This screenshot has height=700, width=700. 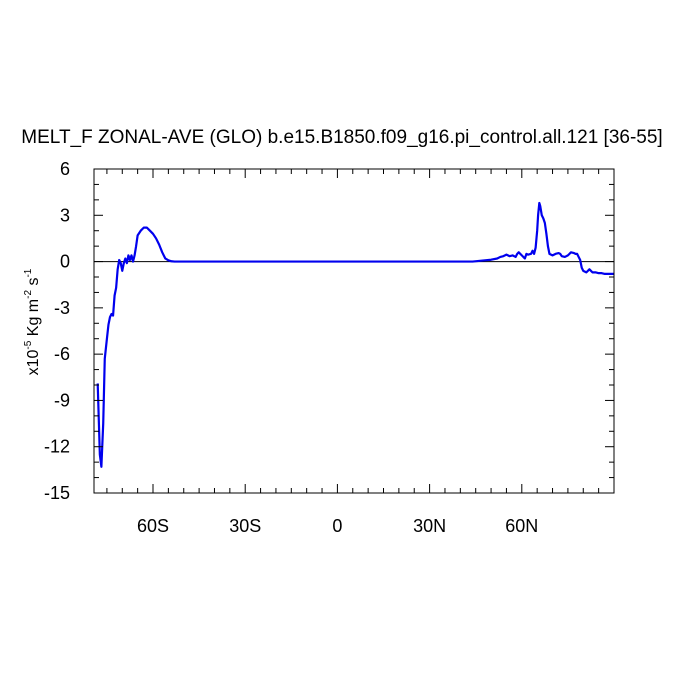 I want to click on y-axis-label-unit-s: s, so click(x=33, y=284).